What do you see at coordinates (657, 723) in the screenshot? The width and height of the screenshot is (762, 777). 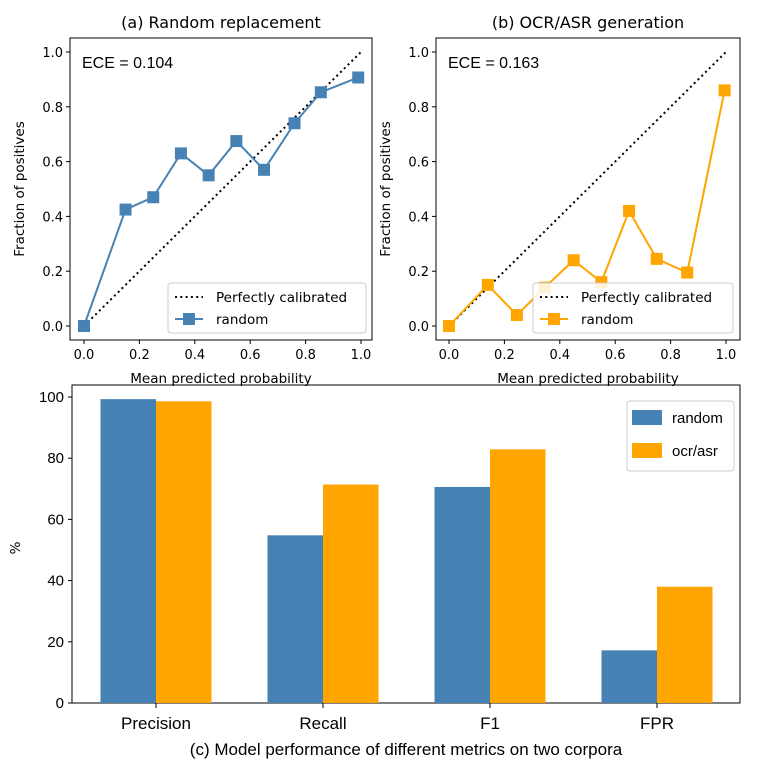 I see `category-label: FPR` at bounding box center [657, 723].